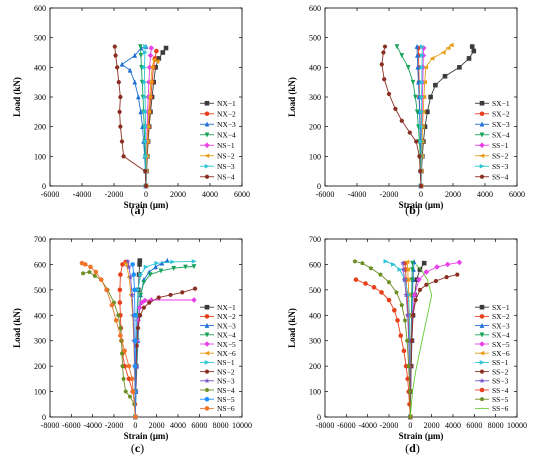 The image size is (550, 463). What do you see at coordinates (421, 341) in the screenshot?
I see `series-SS−6` at bounding box center [421, 341].